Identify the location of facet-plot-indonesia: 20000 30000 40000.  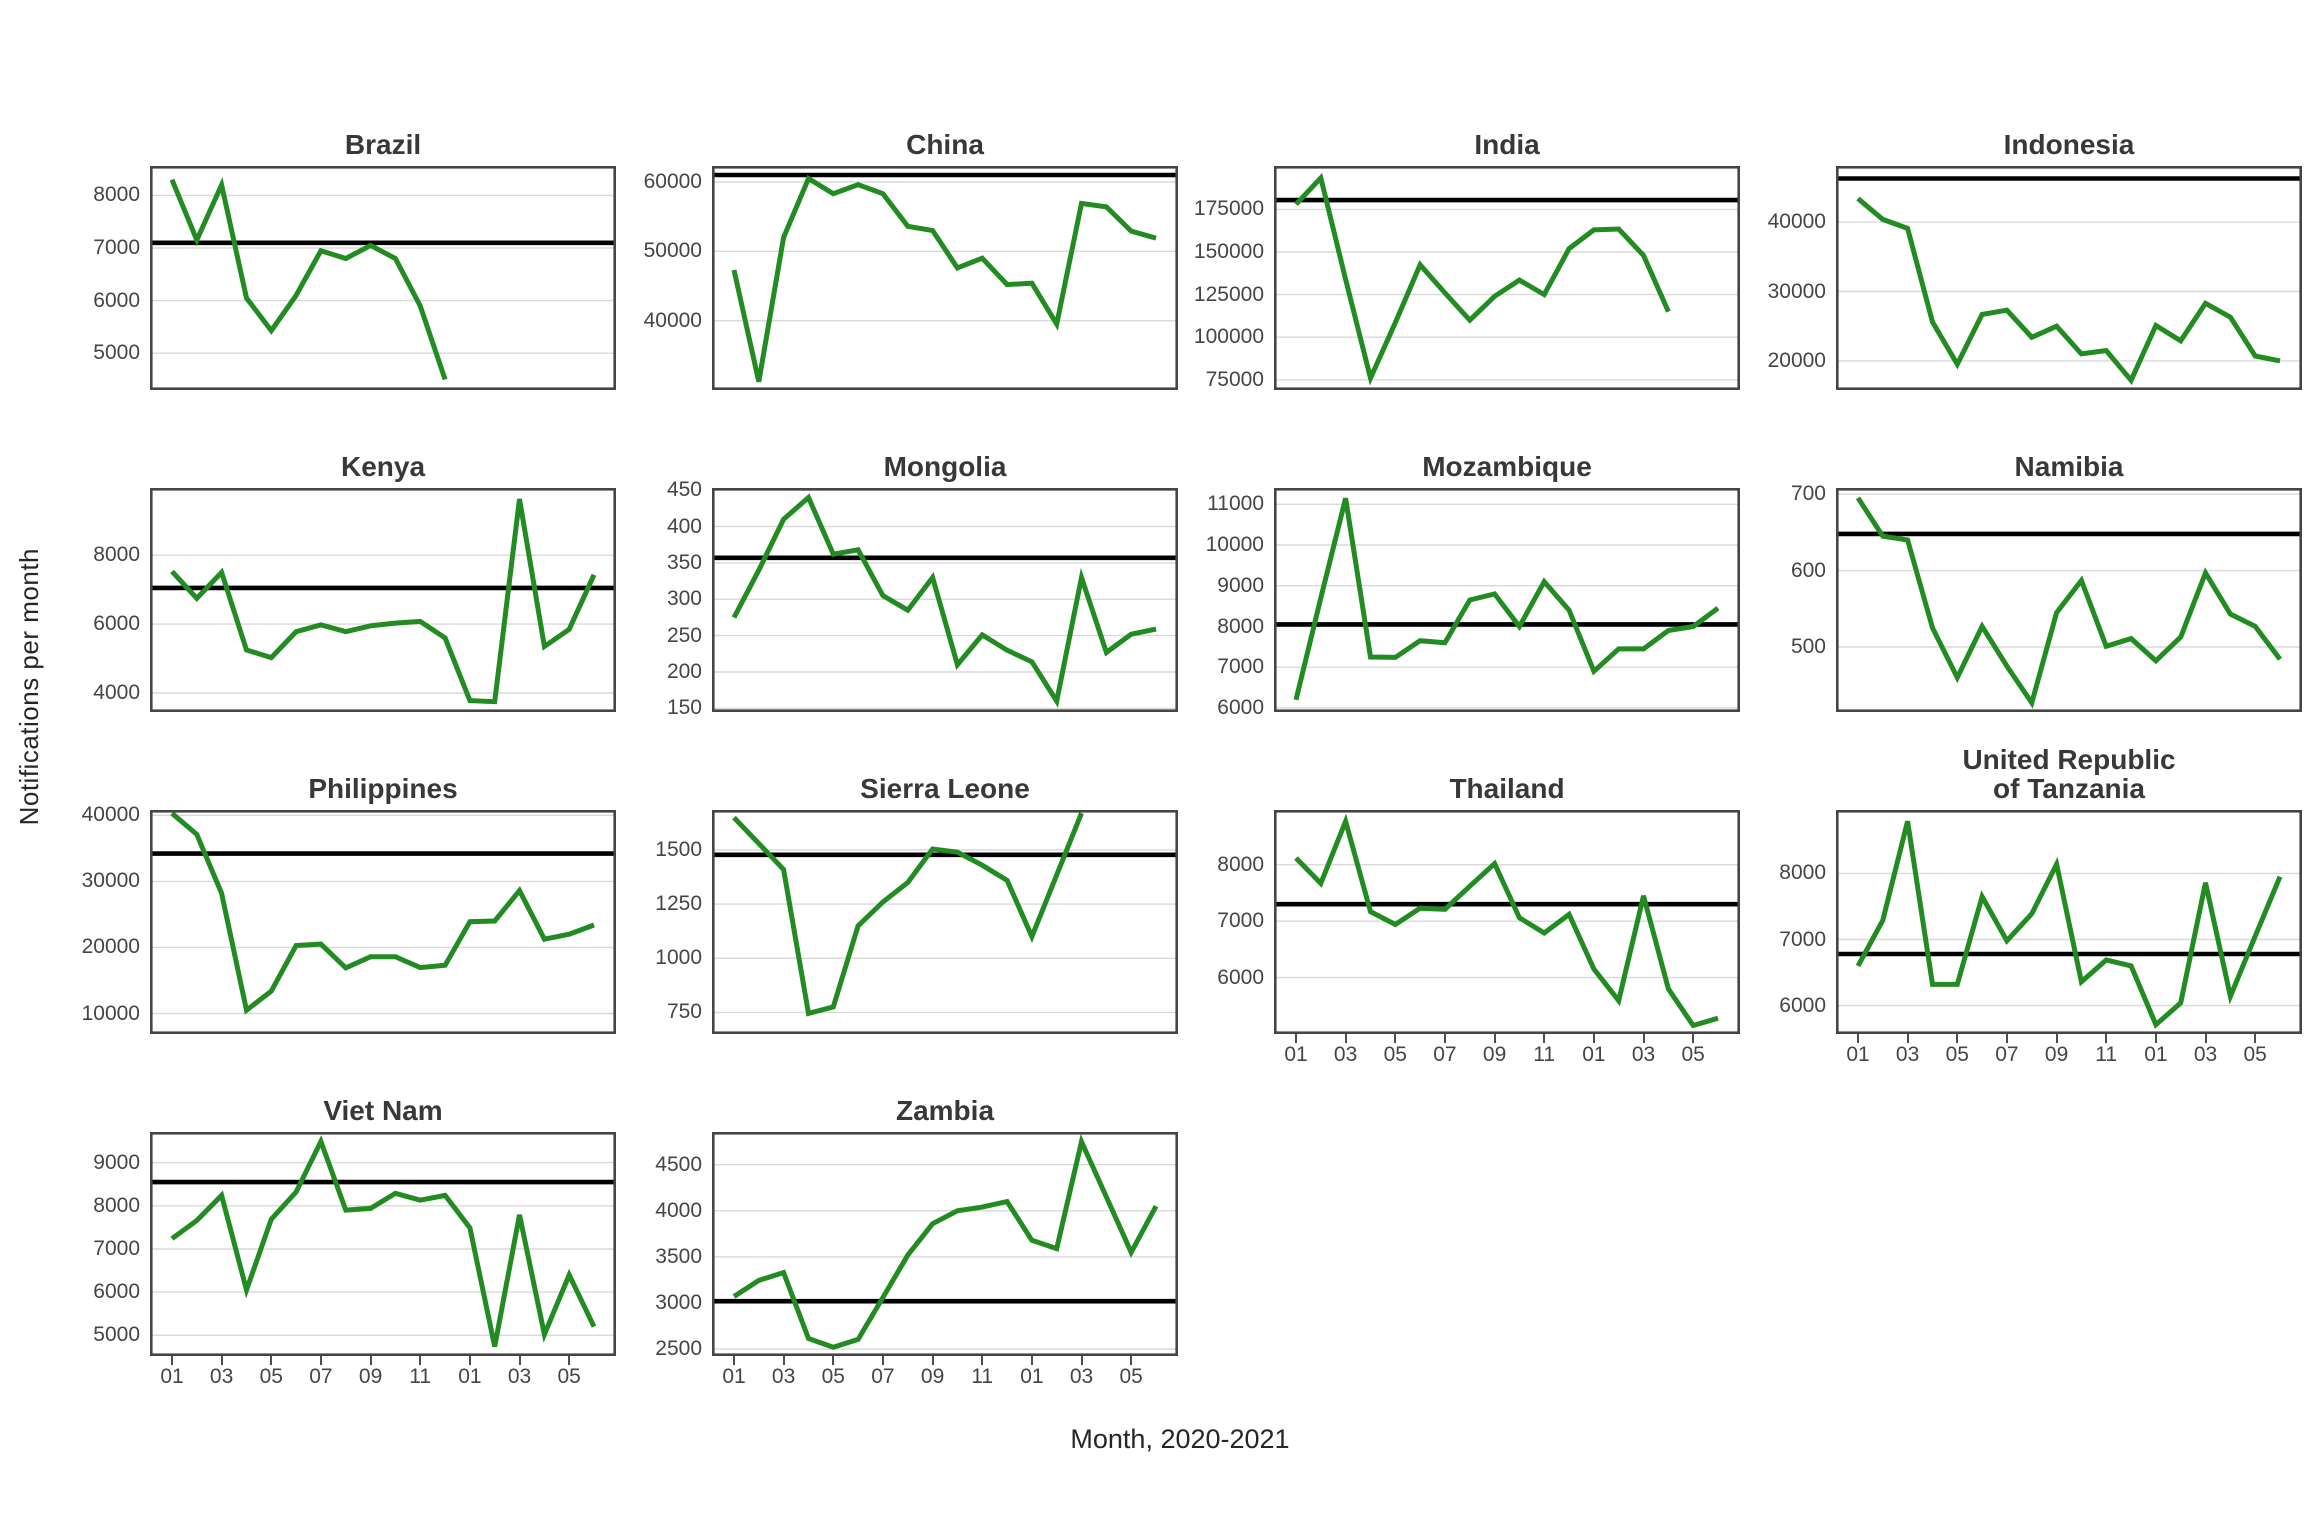
(2023, 278).